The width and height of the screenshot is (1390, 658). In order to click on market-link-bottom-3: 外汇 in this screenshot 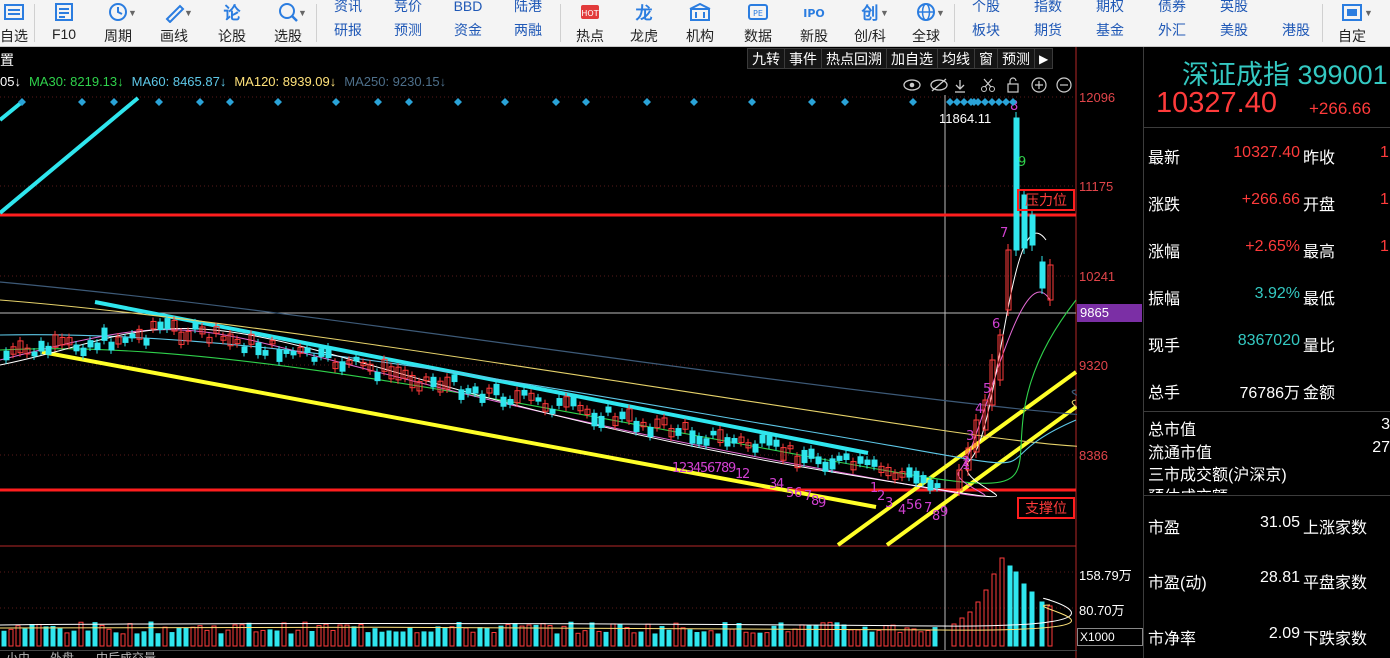, I will do `click(1172, 30)`.